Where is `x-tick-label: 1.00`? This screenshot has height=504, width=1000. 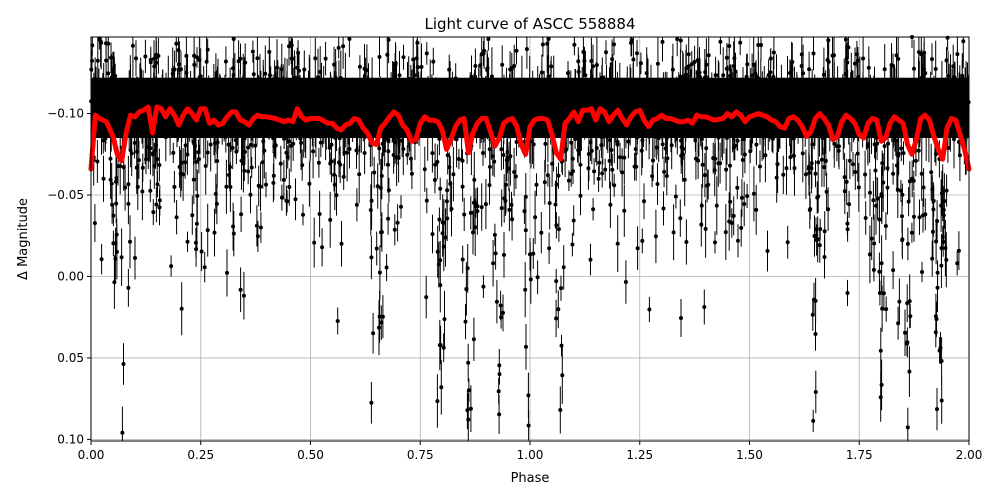 x-tick-label: 1.00 is located at coordinates (530, 455).